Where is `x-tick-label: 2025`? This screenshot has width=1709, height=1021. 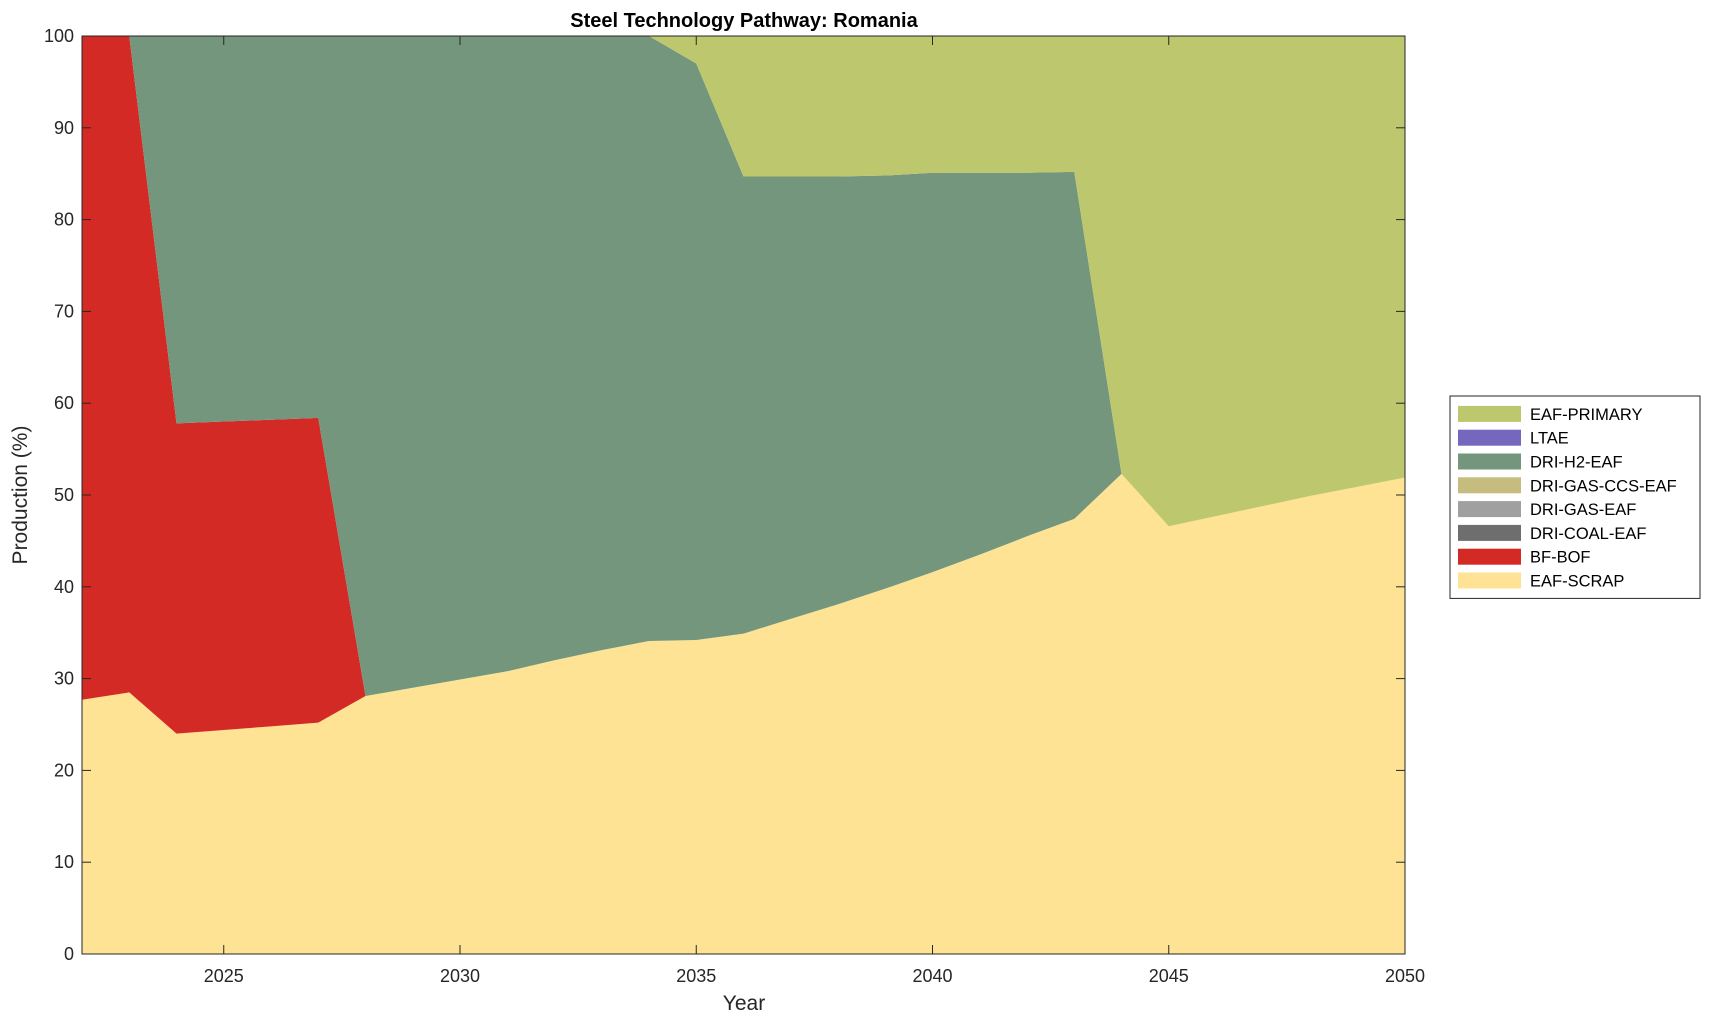
x-tick-label: 2025 is located at coordinates (224, 976).